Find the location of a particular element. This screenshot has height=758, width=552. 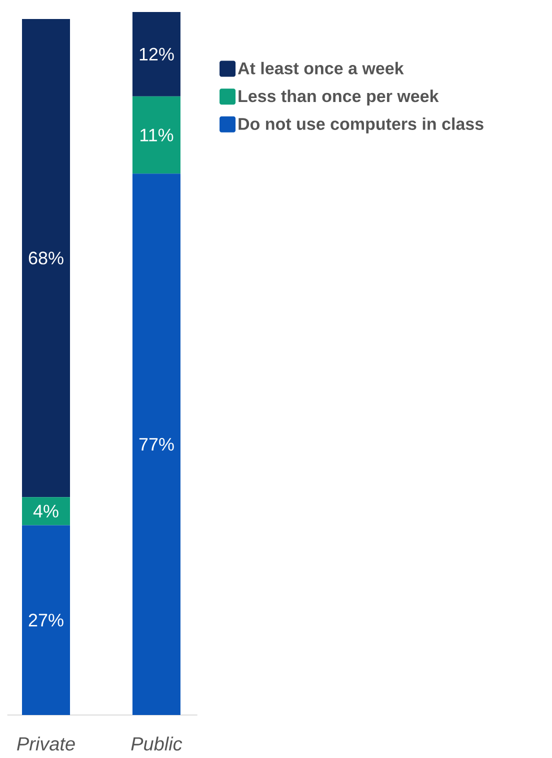

data-label: 11% is located at coordinates (157, 135).